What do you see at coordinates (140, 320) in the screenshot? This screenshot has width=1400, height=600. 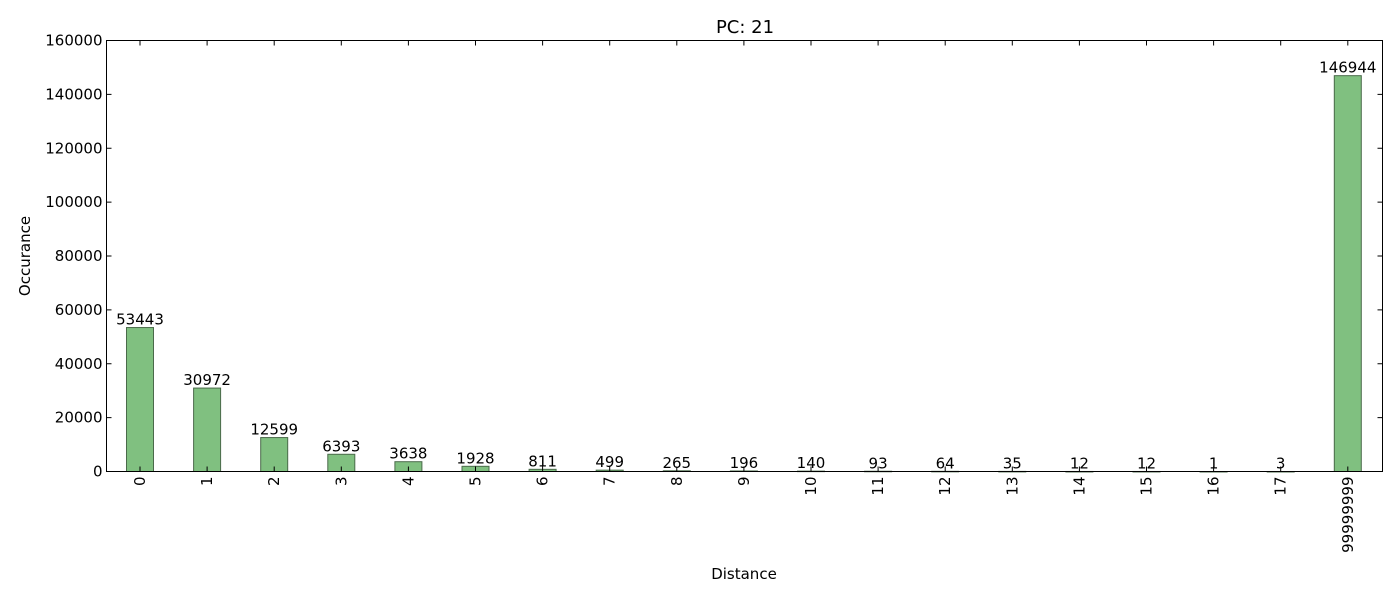 I see `bar-value-label: 53443` at bounding box center [140, 320].